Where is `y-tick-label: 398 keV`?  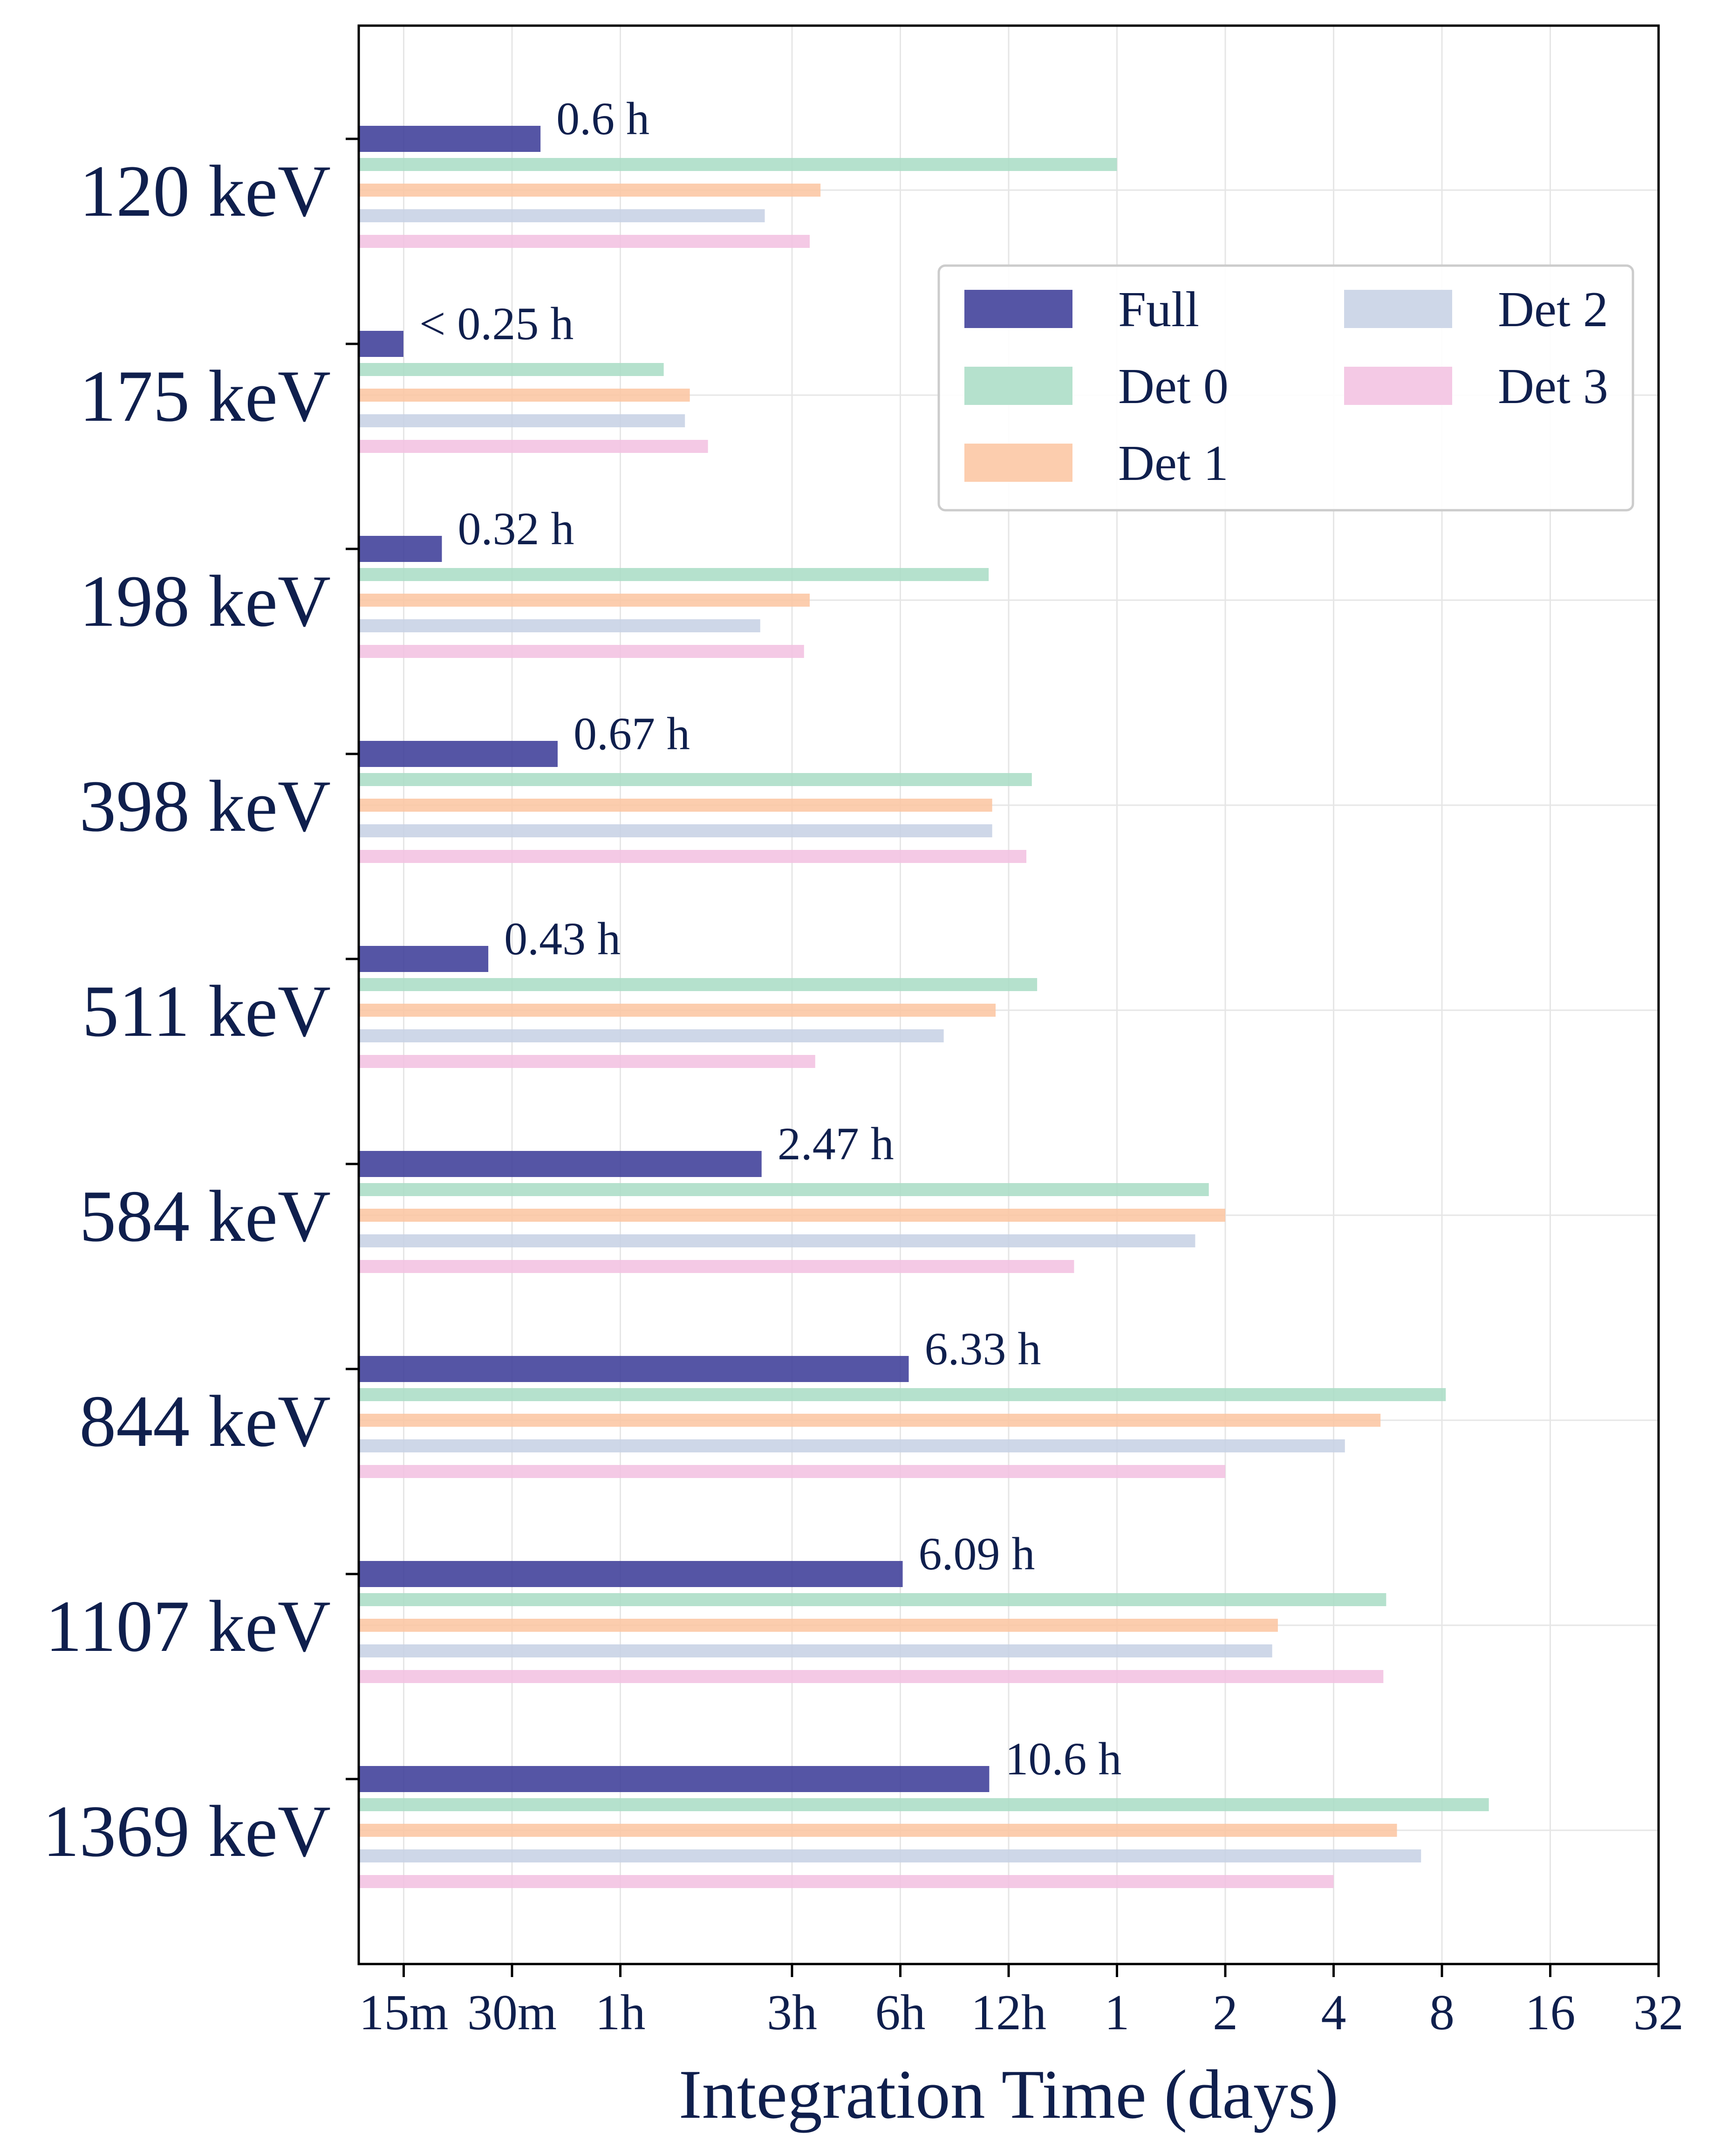
y-tick-label: 398 keV is located at coordinates (205, 806).